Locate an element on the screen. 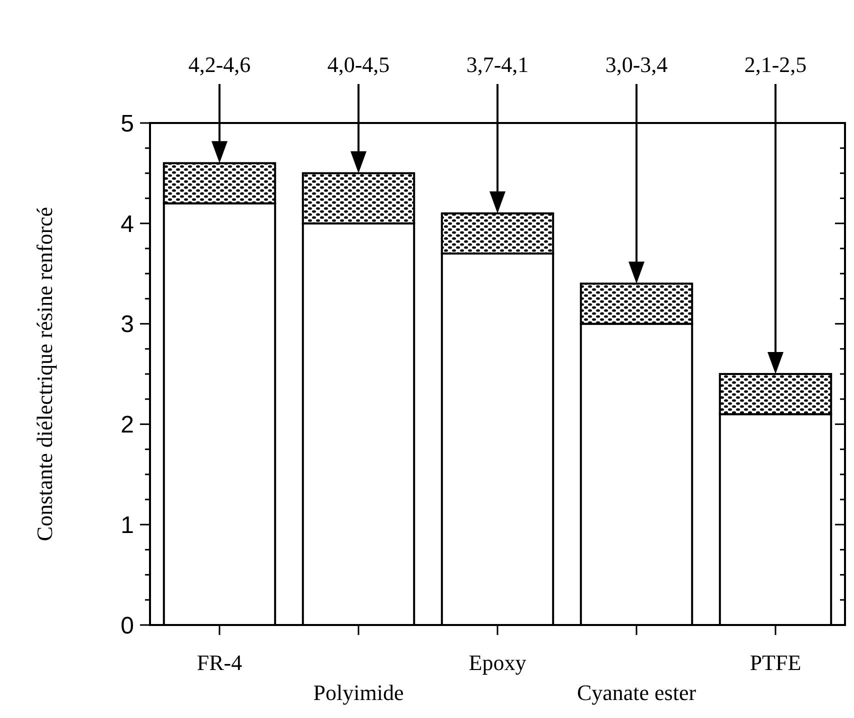 This screenshot has height=718, width=854. x-tick-label: FR-4 is located at coordinates (219, 662).